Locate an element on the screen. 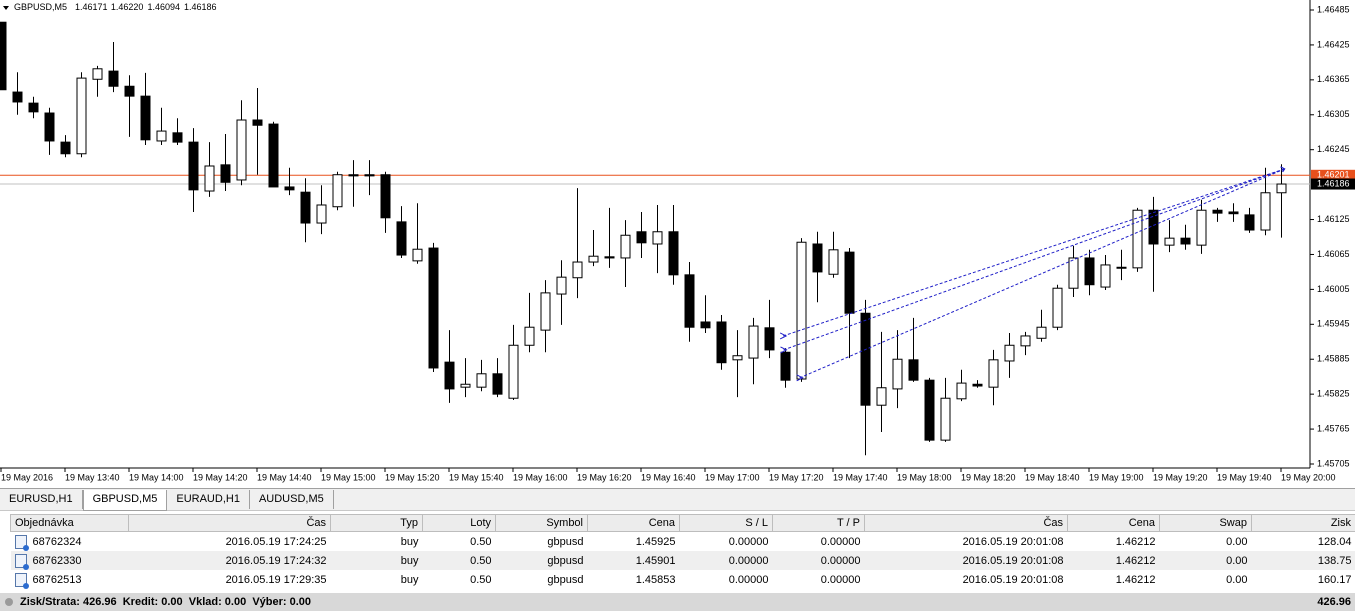 The image size is (1355, 611). total: 426.96 is located at coordinates (1334, 602).